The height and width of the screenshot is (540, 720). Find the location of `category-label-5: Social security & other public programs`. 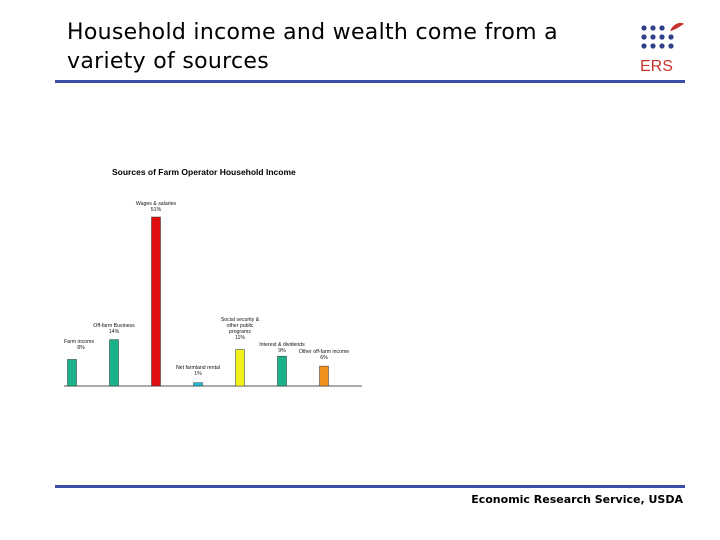

category-label-5: Social security & other public programs is located at coordinates (240, 326).